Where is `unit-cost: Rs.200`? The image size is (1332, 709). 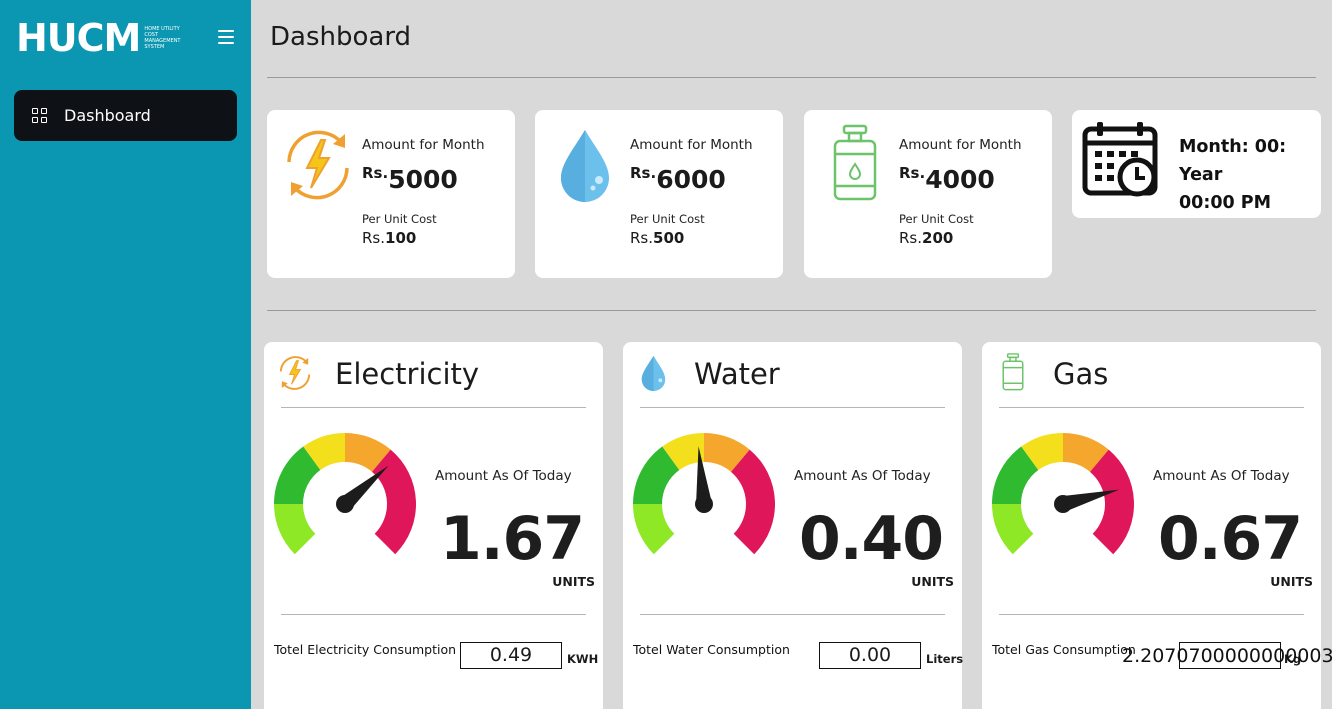
unit-cost: Rs.200 is located at coordinates (926, 238).